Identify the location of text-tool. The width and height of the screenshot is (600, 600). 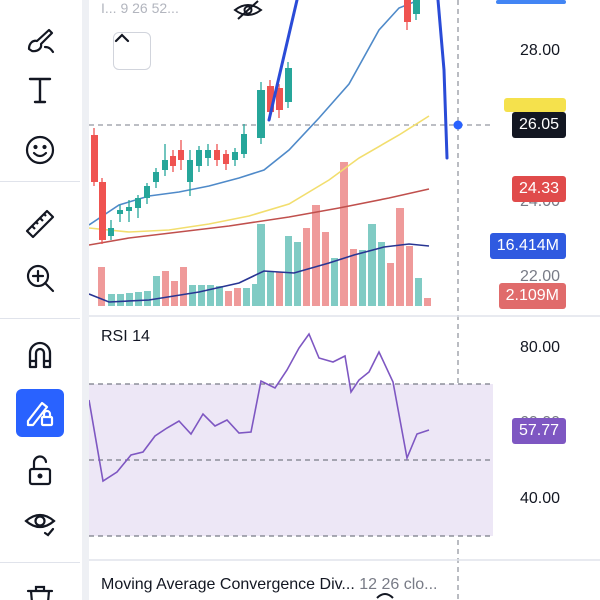
(40, 90).